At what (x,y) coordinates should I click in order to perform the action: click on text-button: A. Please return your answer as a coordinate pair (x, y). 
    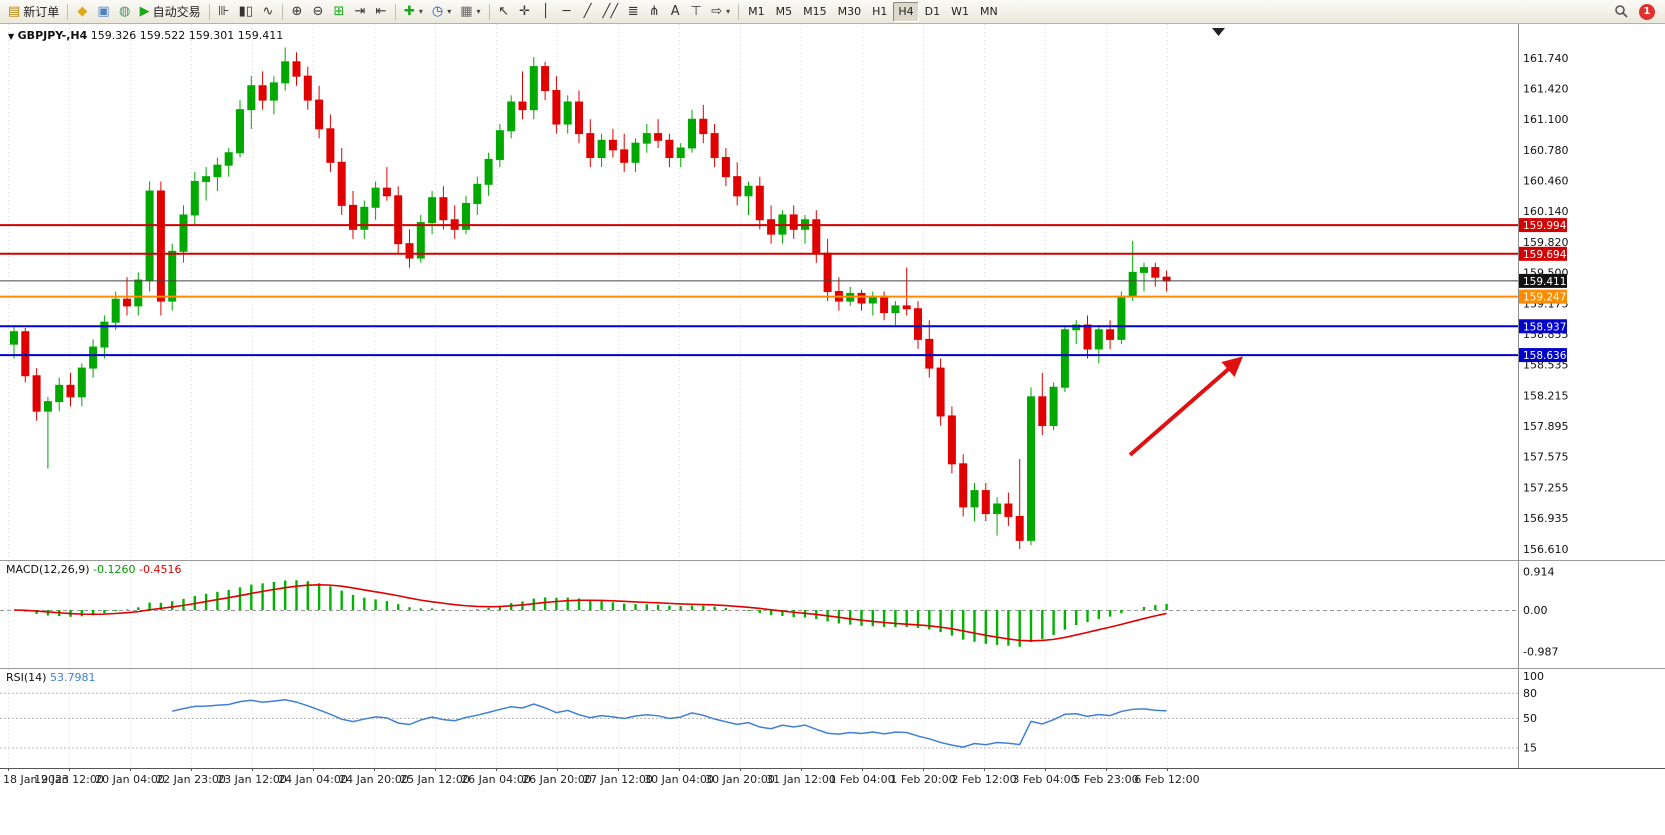
    Looking at the image, I should click on (675, 12).